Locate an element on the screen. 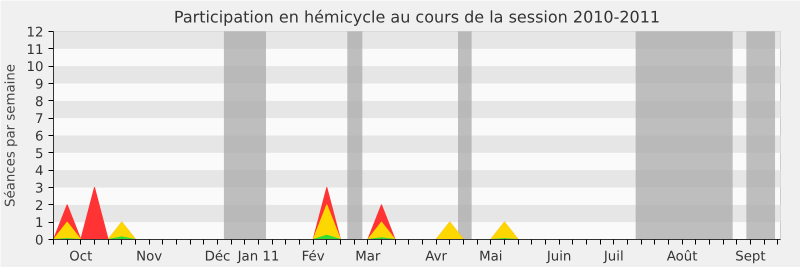  chart-title: Participation en hémicycle au cours de la session 2010-2011 is located at coordinates (417, 17).